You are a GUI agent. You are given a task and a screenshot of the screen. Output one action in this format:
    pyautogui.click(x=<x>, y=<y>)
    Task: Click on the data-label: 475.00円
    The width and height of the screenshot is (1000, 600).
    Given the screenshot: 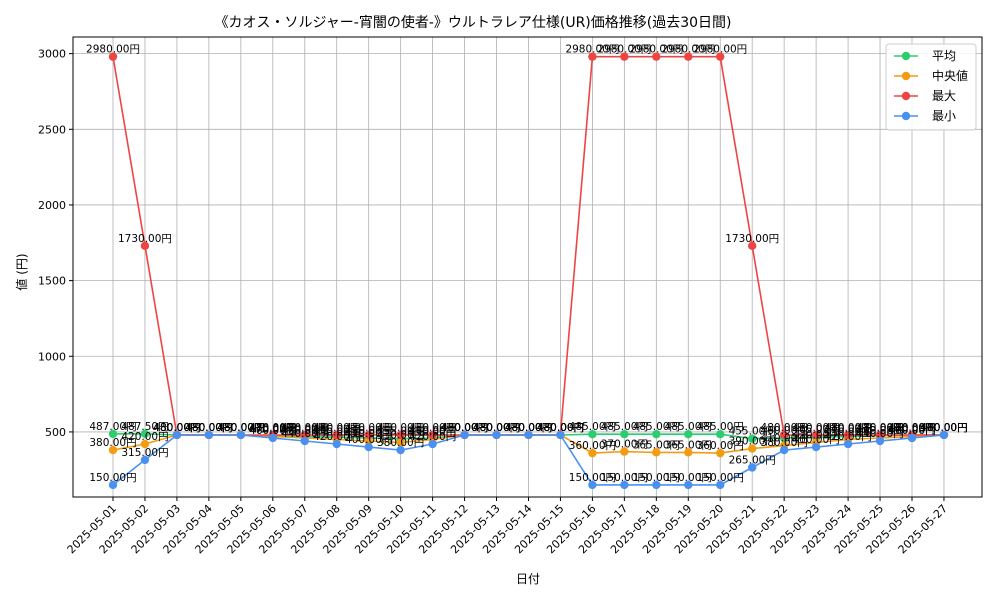 What is the action you would take?
    pyautogui.click(x=272, y=429)
    